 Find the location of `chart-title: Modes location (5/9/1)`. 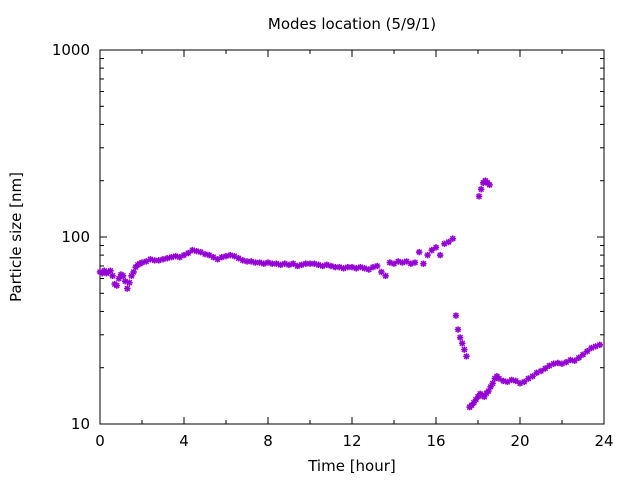

chart-title: Modes location (5/9/1) is located at coordinates (352, 24).